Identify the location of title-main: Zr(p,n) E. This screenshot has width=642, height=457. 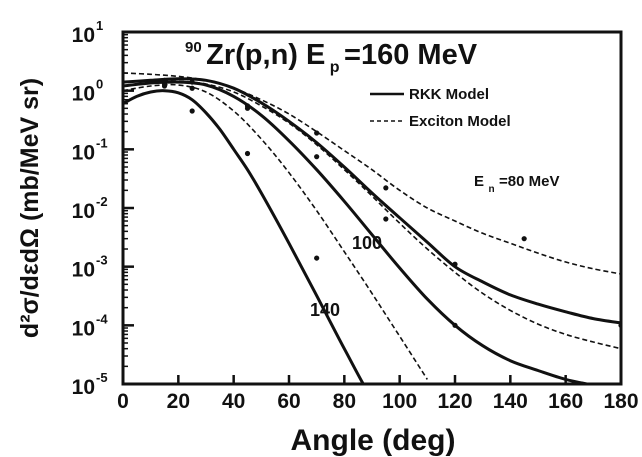
(265, 55).